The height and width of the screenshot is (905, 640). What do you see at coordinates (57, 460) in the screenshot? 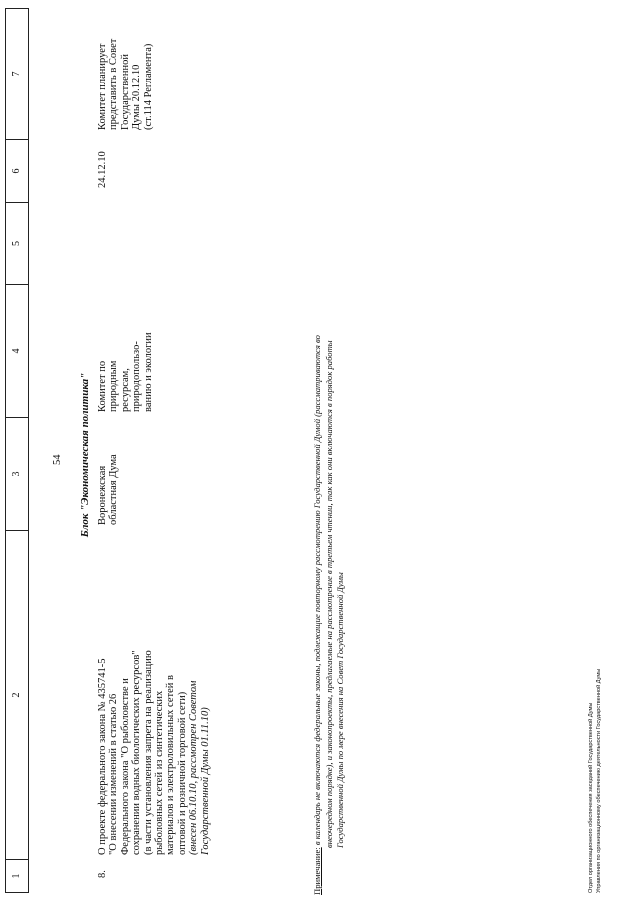
I see `page-number: 54` at bounding box center [57, 460].